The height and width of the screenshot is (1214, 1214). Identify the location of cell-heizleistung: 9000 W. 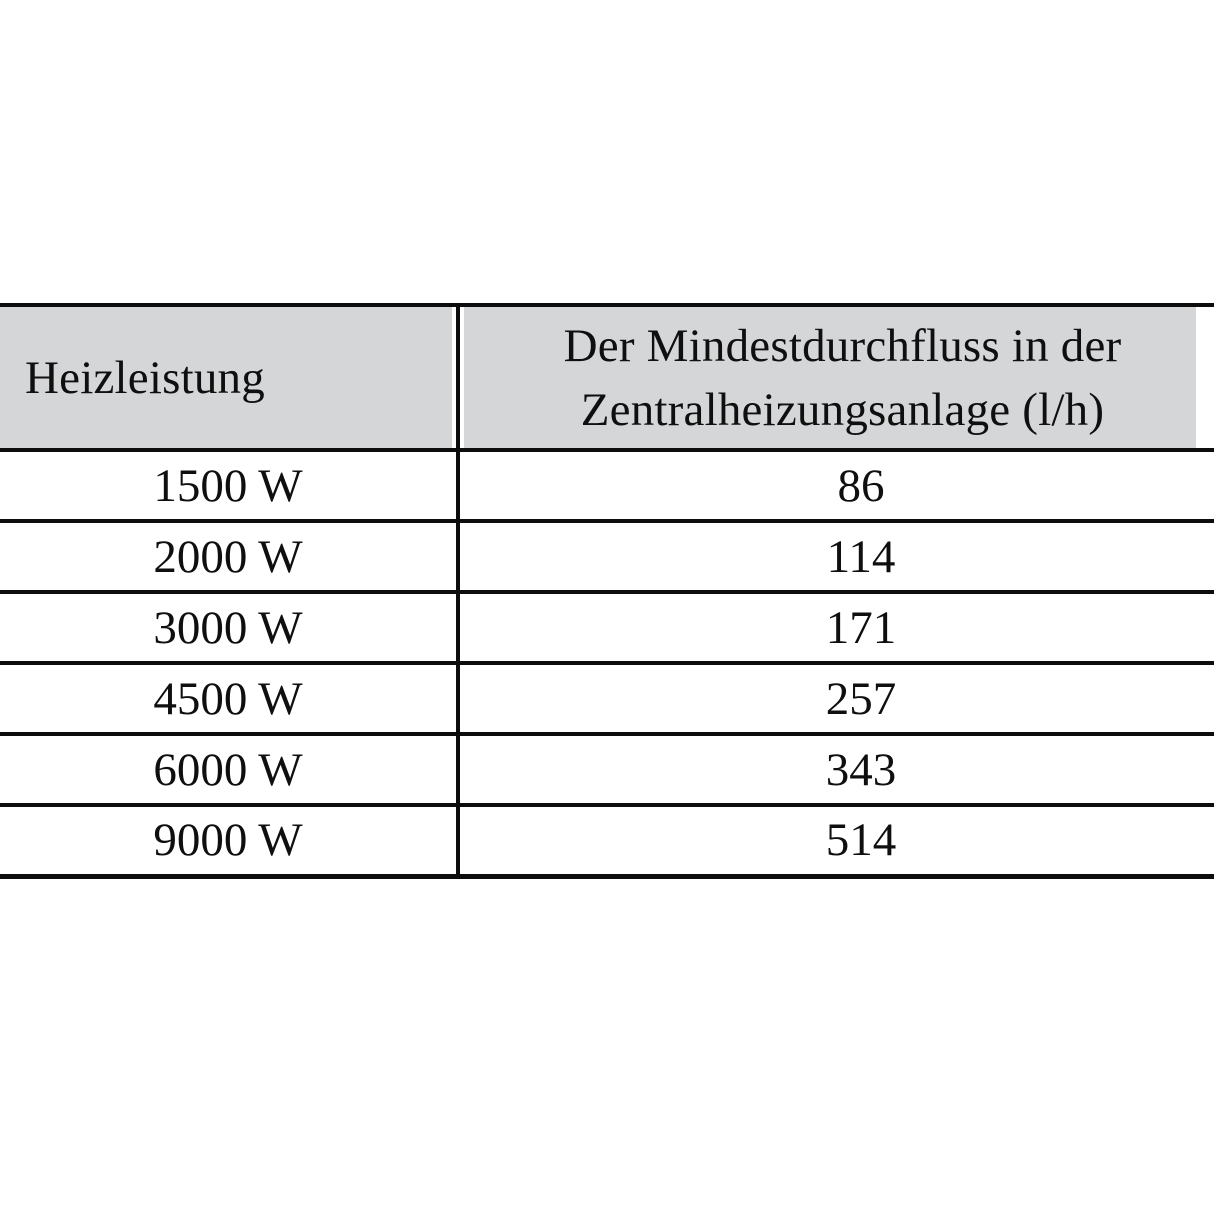
(230, 841).